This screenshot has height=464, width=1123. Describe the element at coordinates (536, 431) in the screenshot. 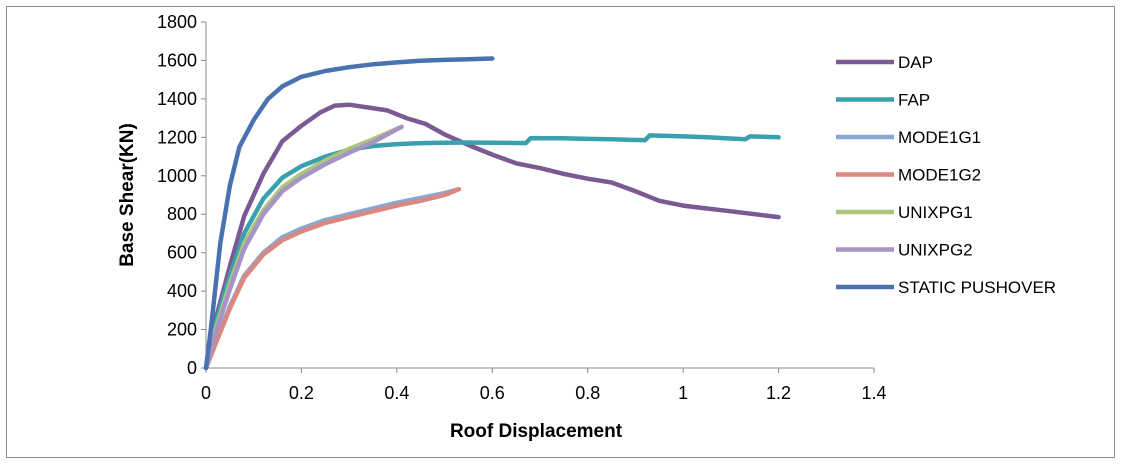

I see `x-axis-title: Roof Displacement` at that location.